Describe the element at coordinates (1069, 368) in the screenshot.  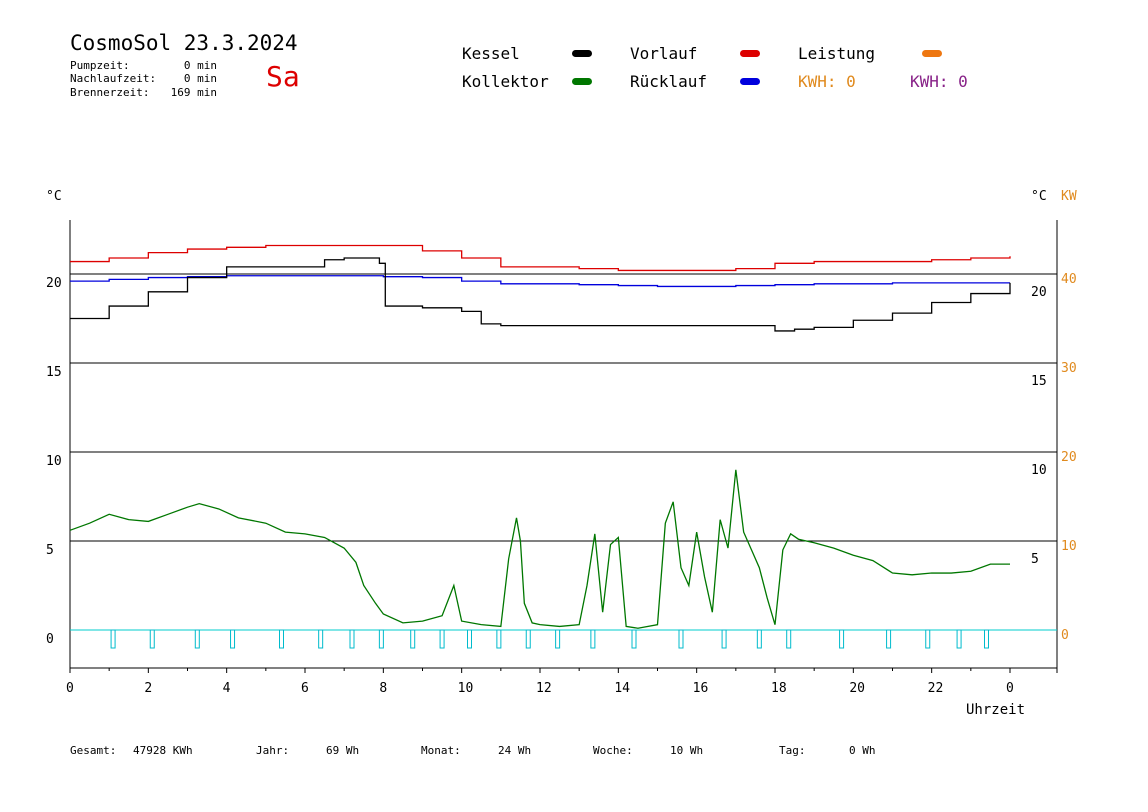
I see `y-tick-right-kw: 30` at that location.